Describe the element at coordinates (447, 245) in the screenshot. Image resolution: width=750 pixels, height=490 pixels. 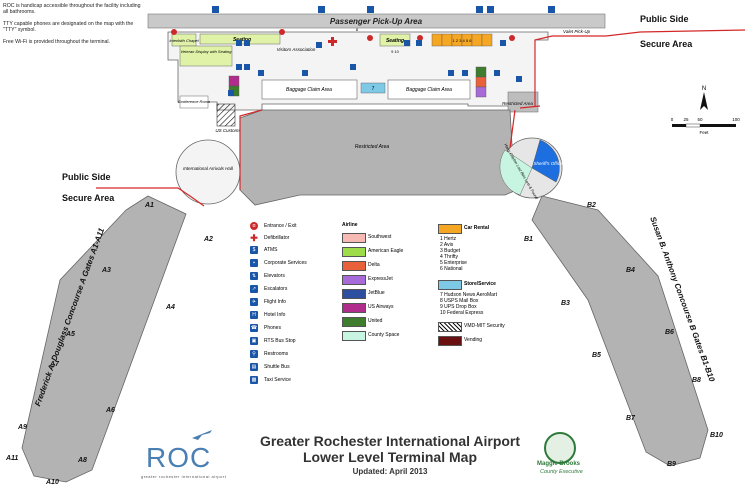
I see `car-rental-item: 2 Avis` at that location.